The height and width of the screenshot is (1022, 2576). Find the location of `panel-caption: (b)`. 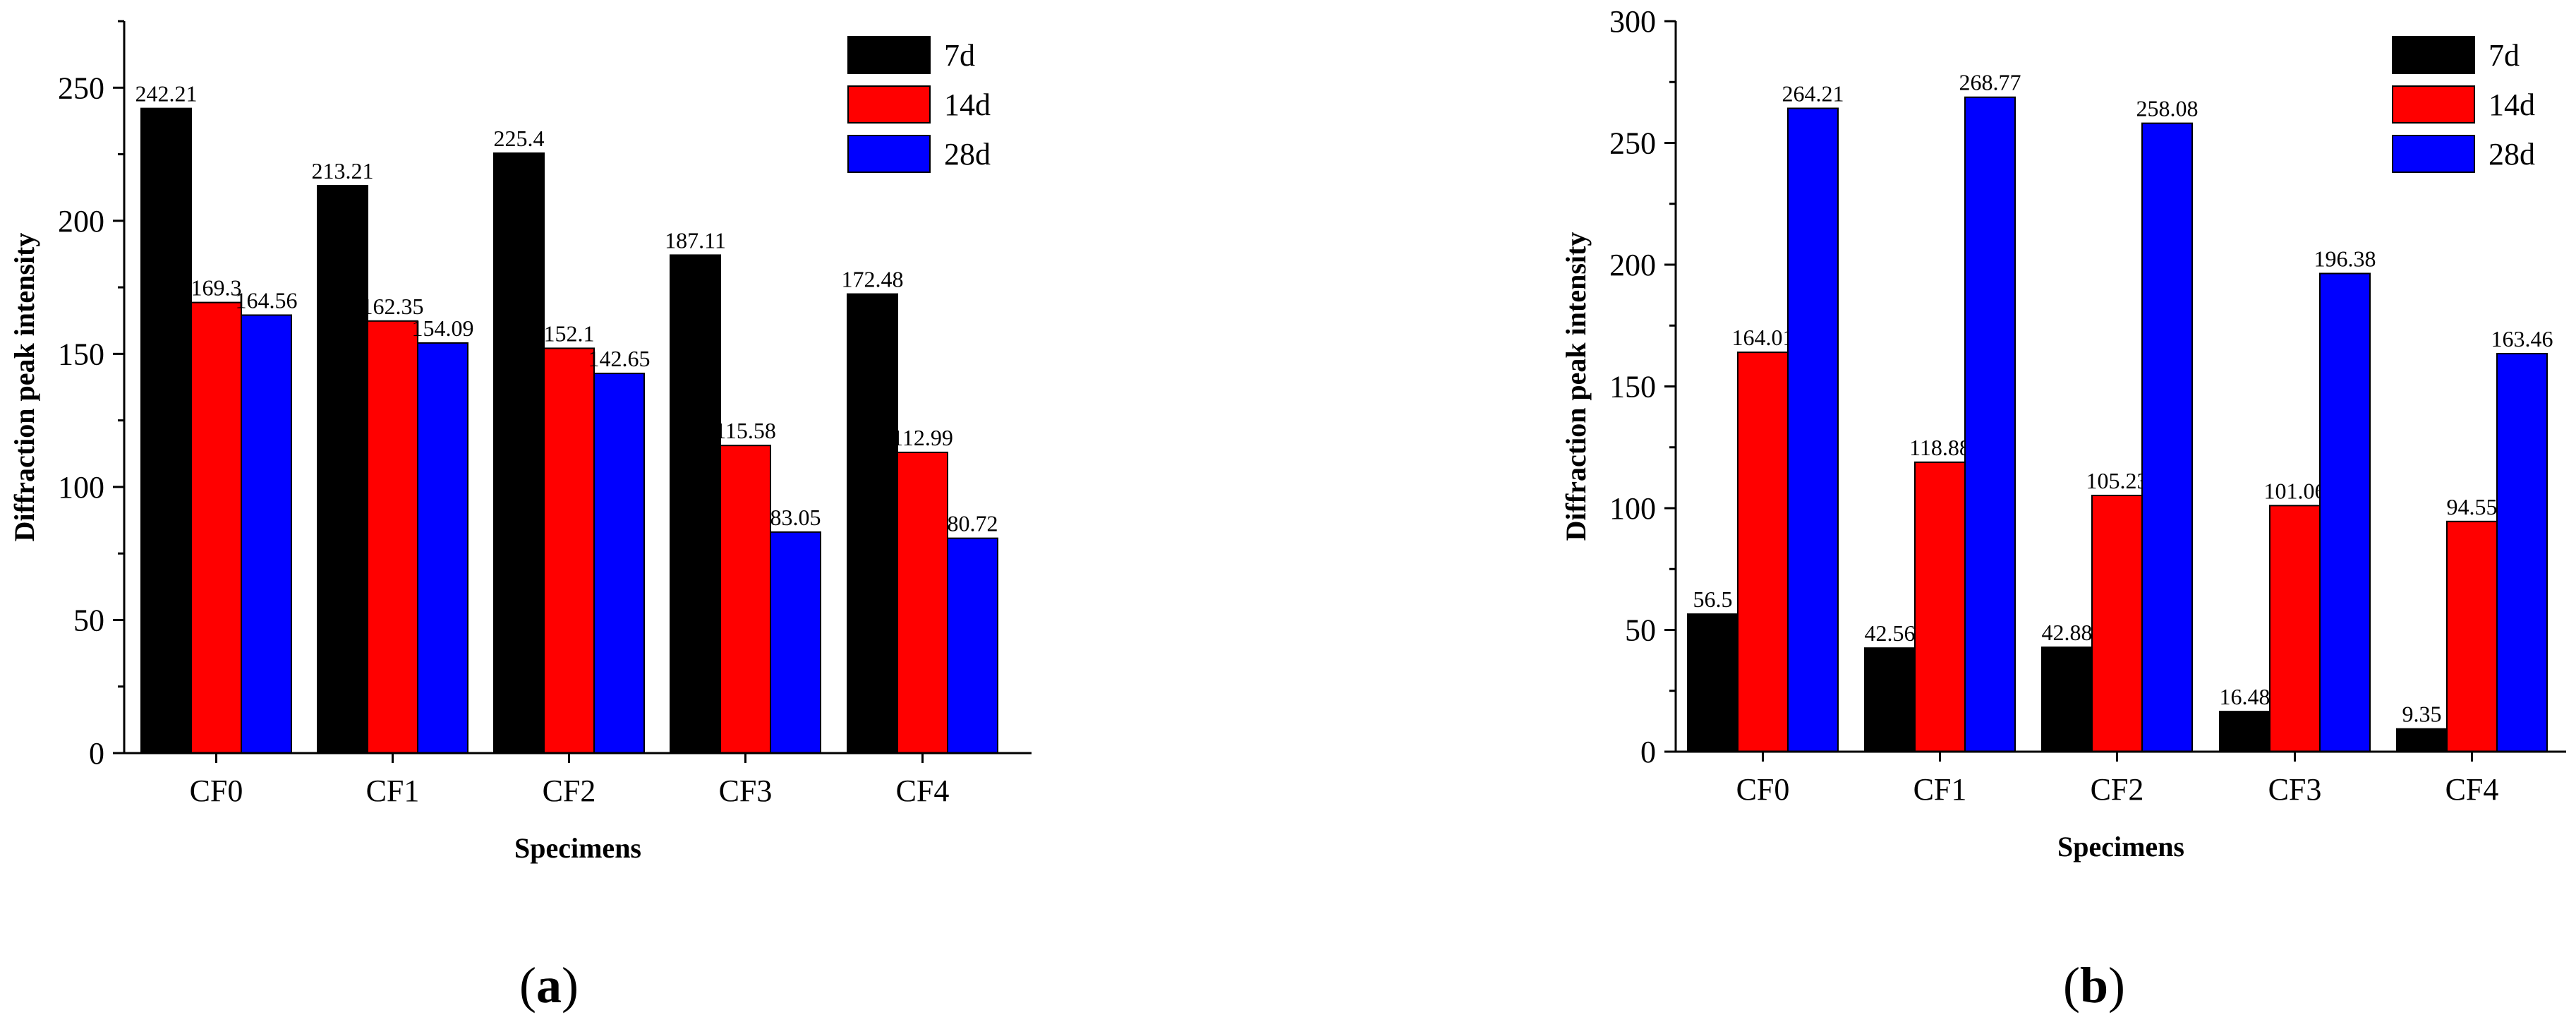

panel-caption: (b) is located at coordinates (2094, 985).